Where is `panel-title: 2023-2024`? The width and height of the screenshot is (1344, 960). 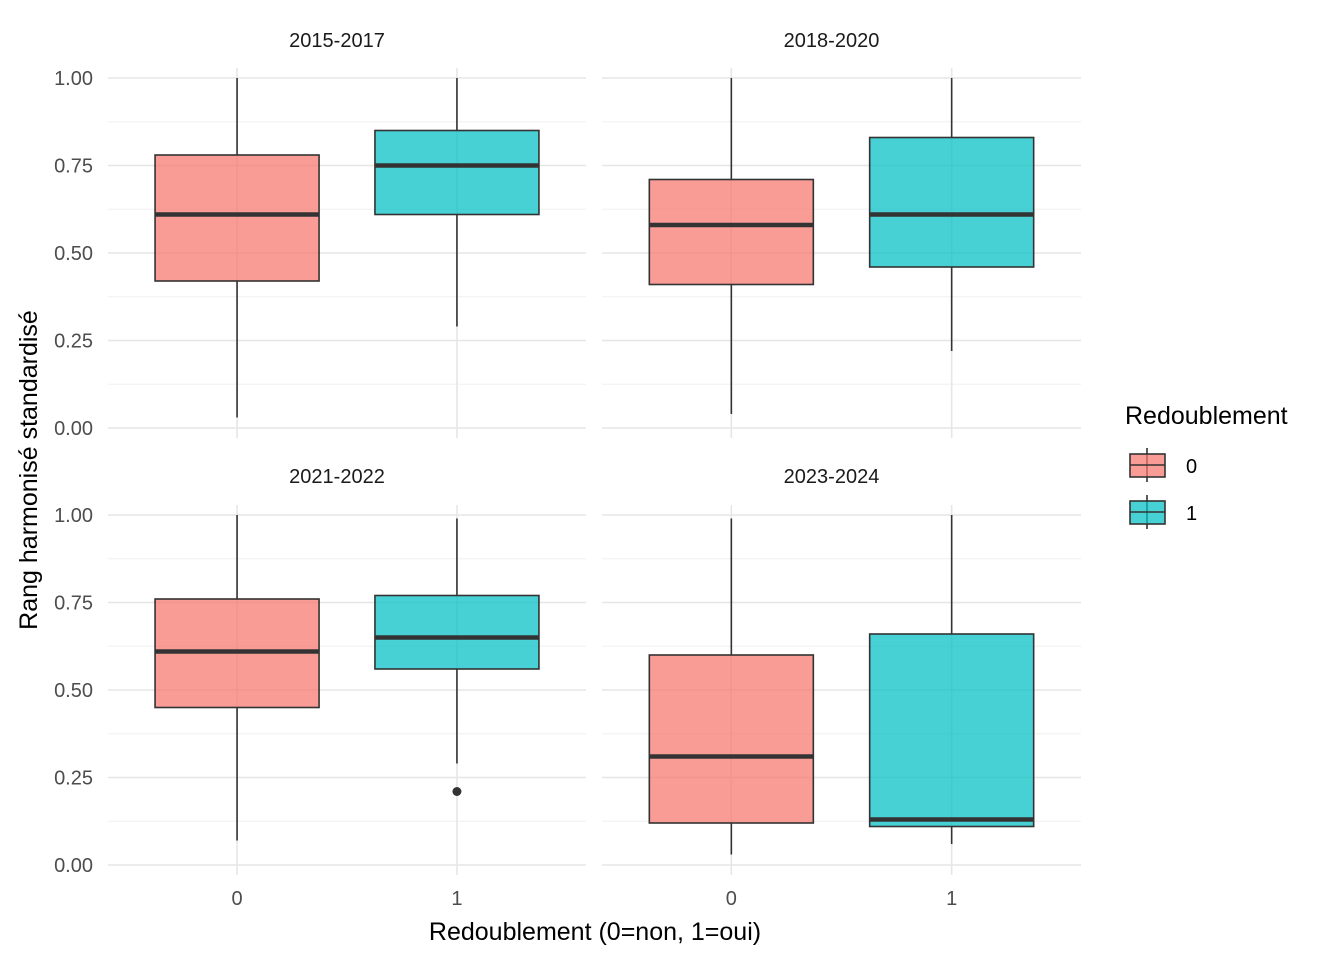
panel-title: 2023-2024 is located at coordinates (832, 477).